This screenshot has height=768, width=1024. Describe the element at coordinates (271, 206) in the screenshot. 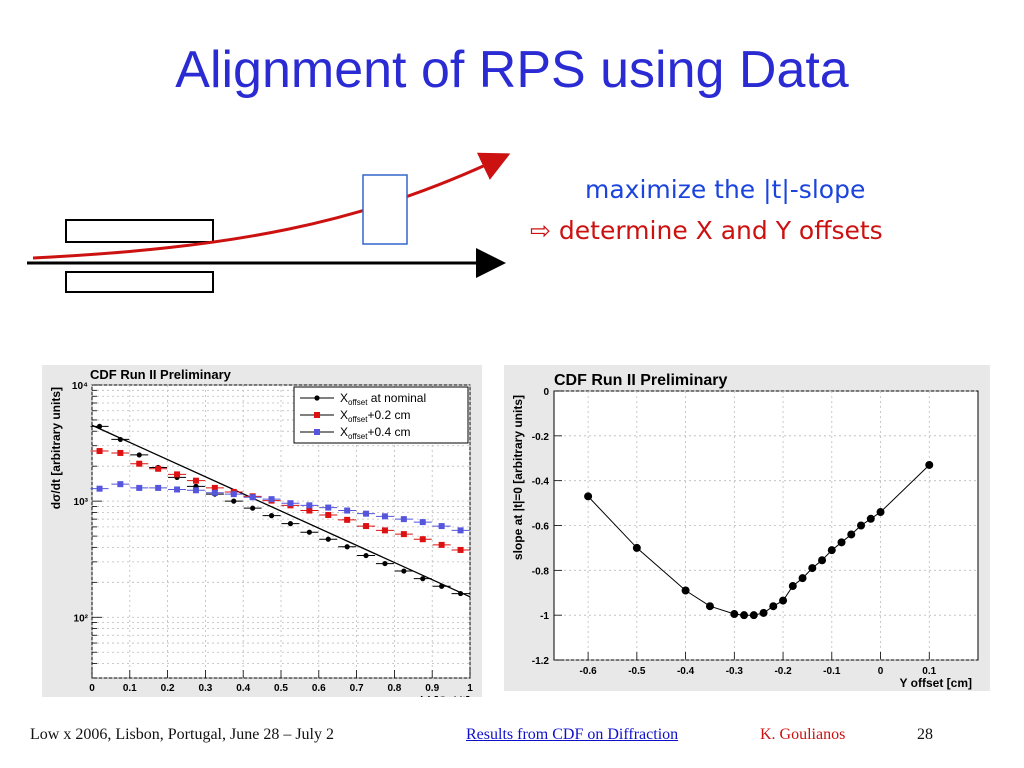

I see `proton-track-curve` at that location.